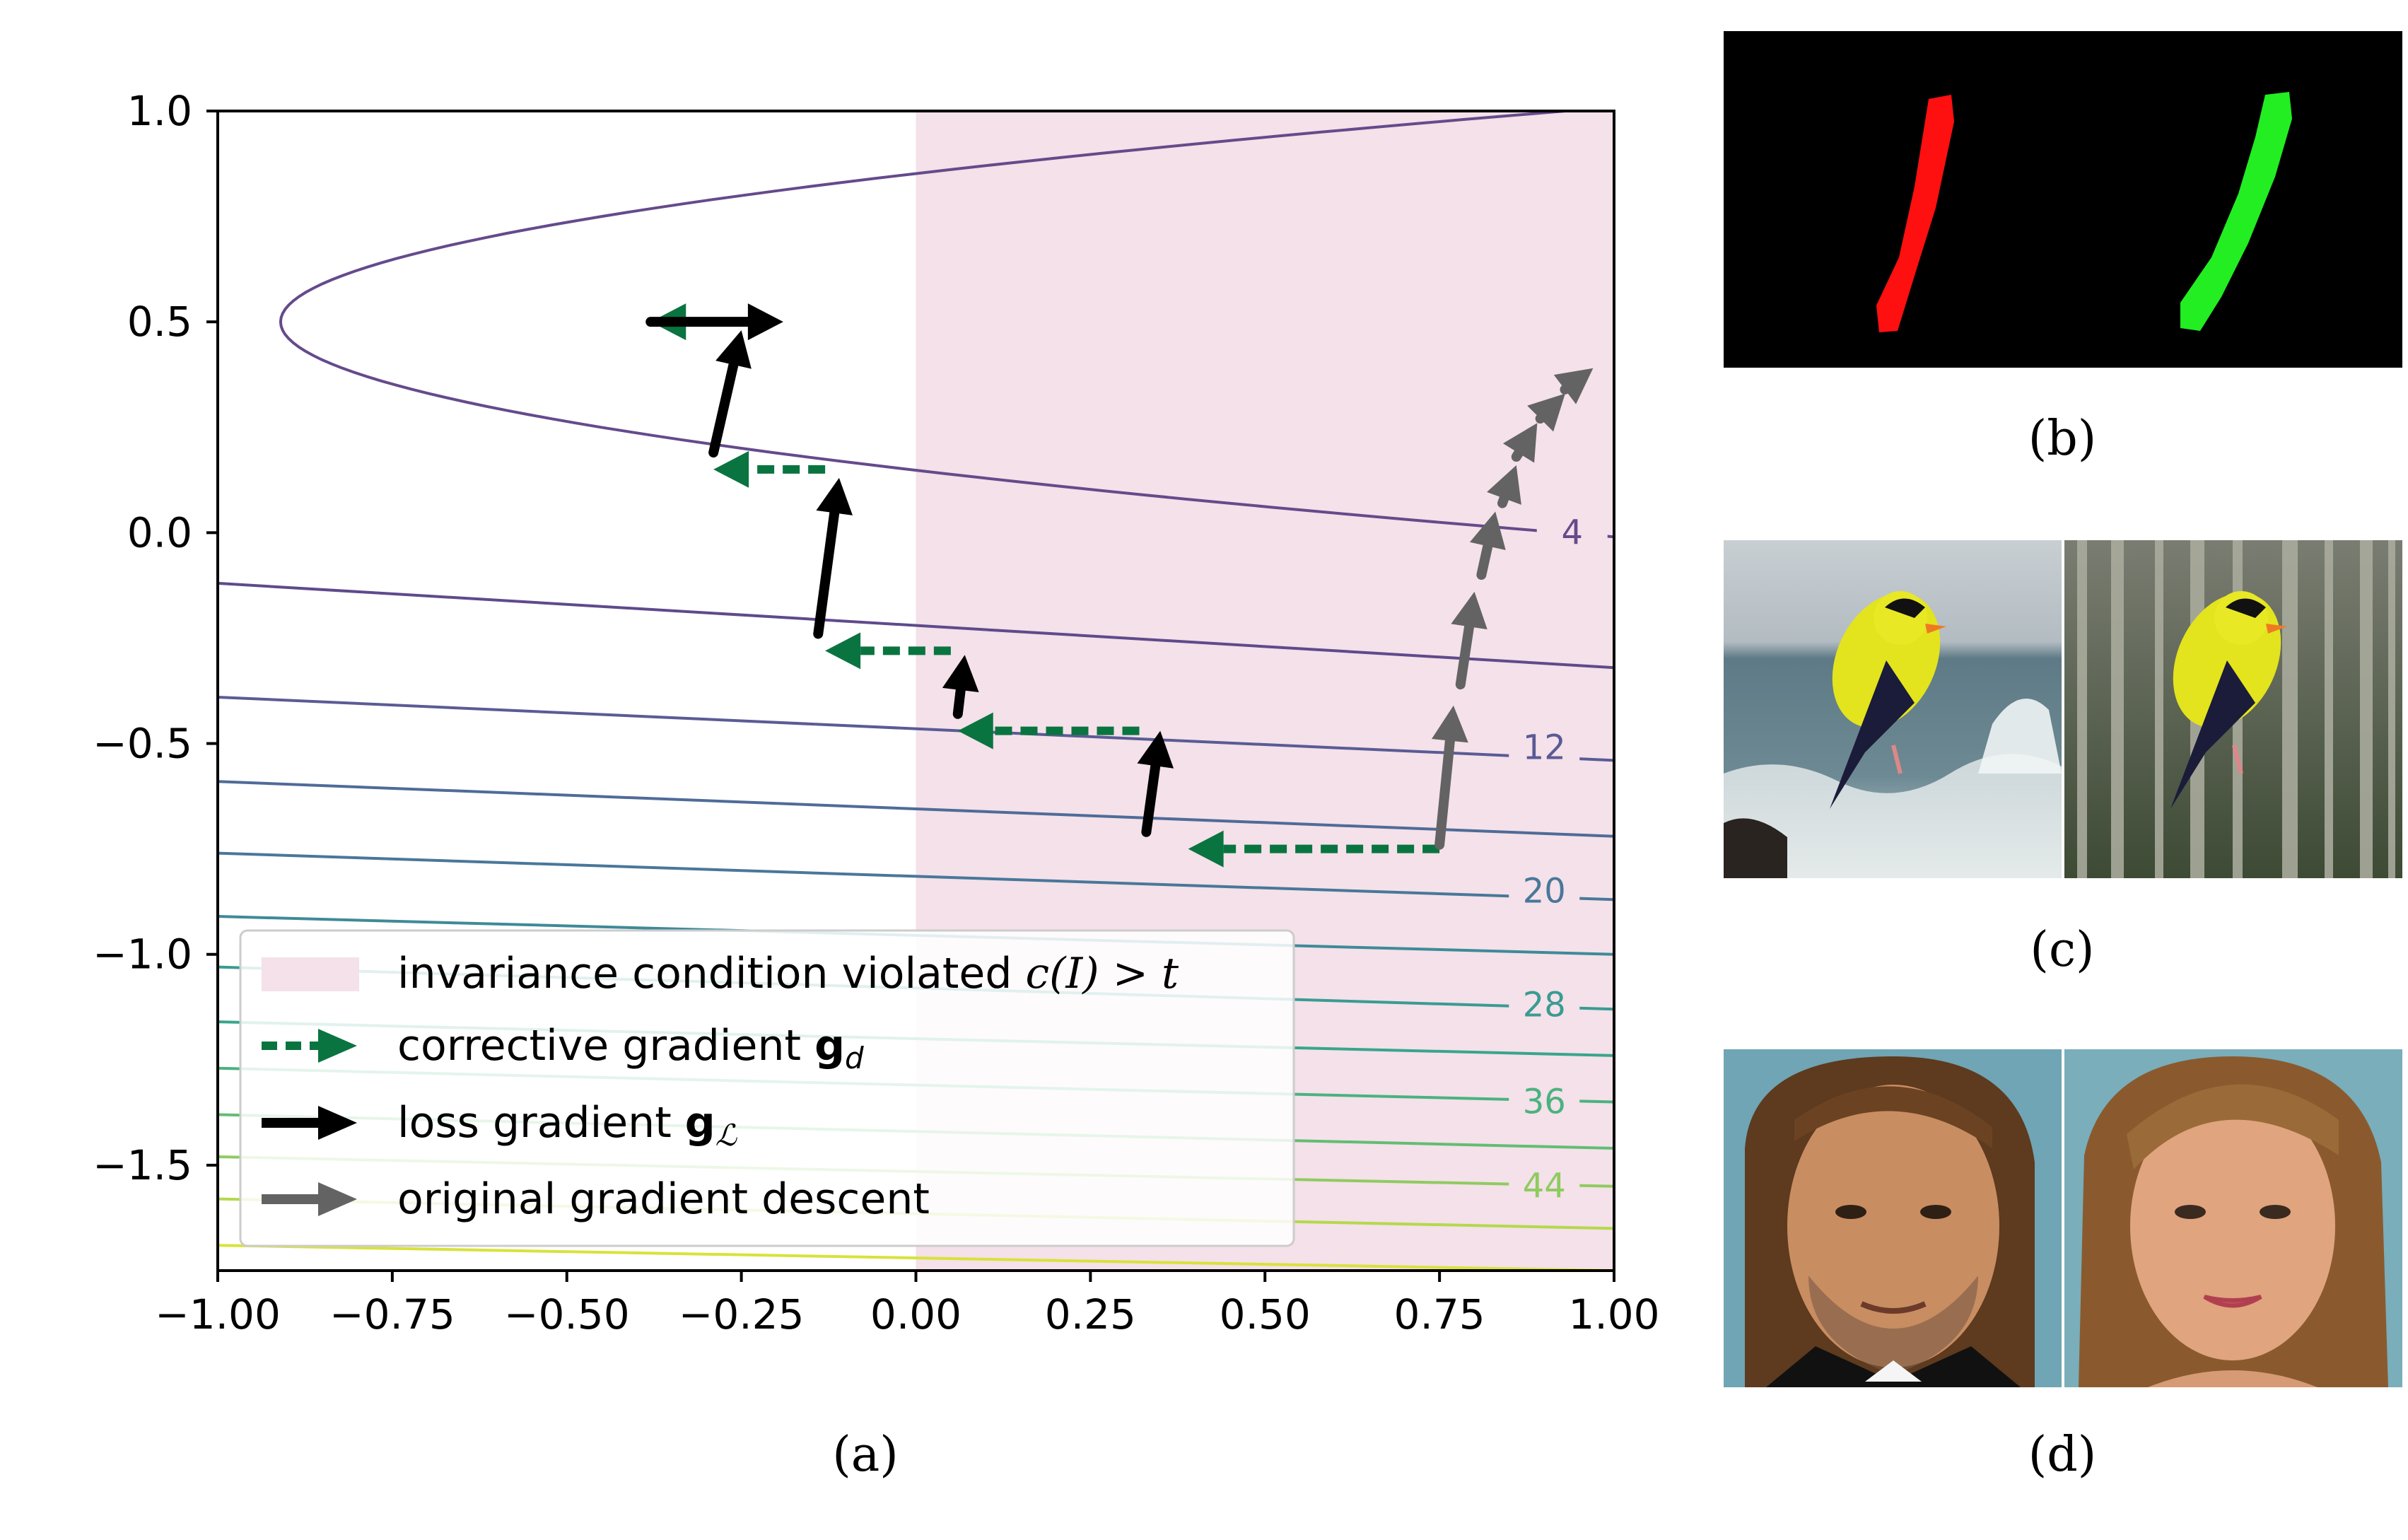 This screenshot has height=1540, width=2408. I want to click on legend-patch-violated, so click(310, 974).